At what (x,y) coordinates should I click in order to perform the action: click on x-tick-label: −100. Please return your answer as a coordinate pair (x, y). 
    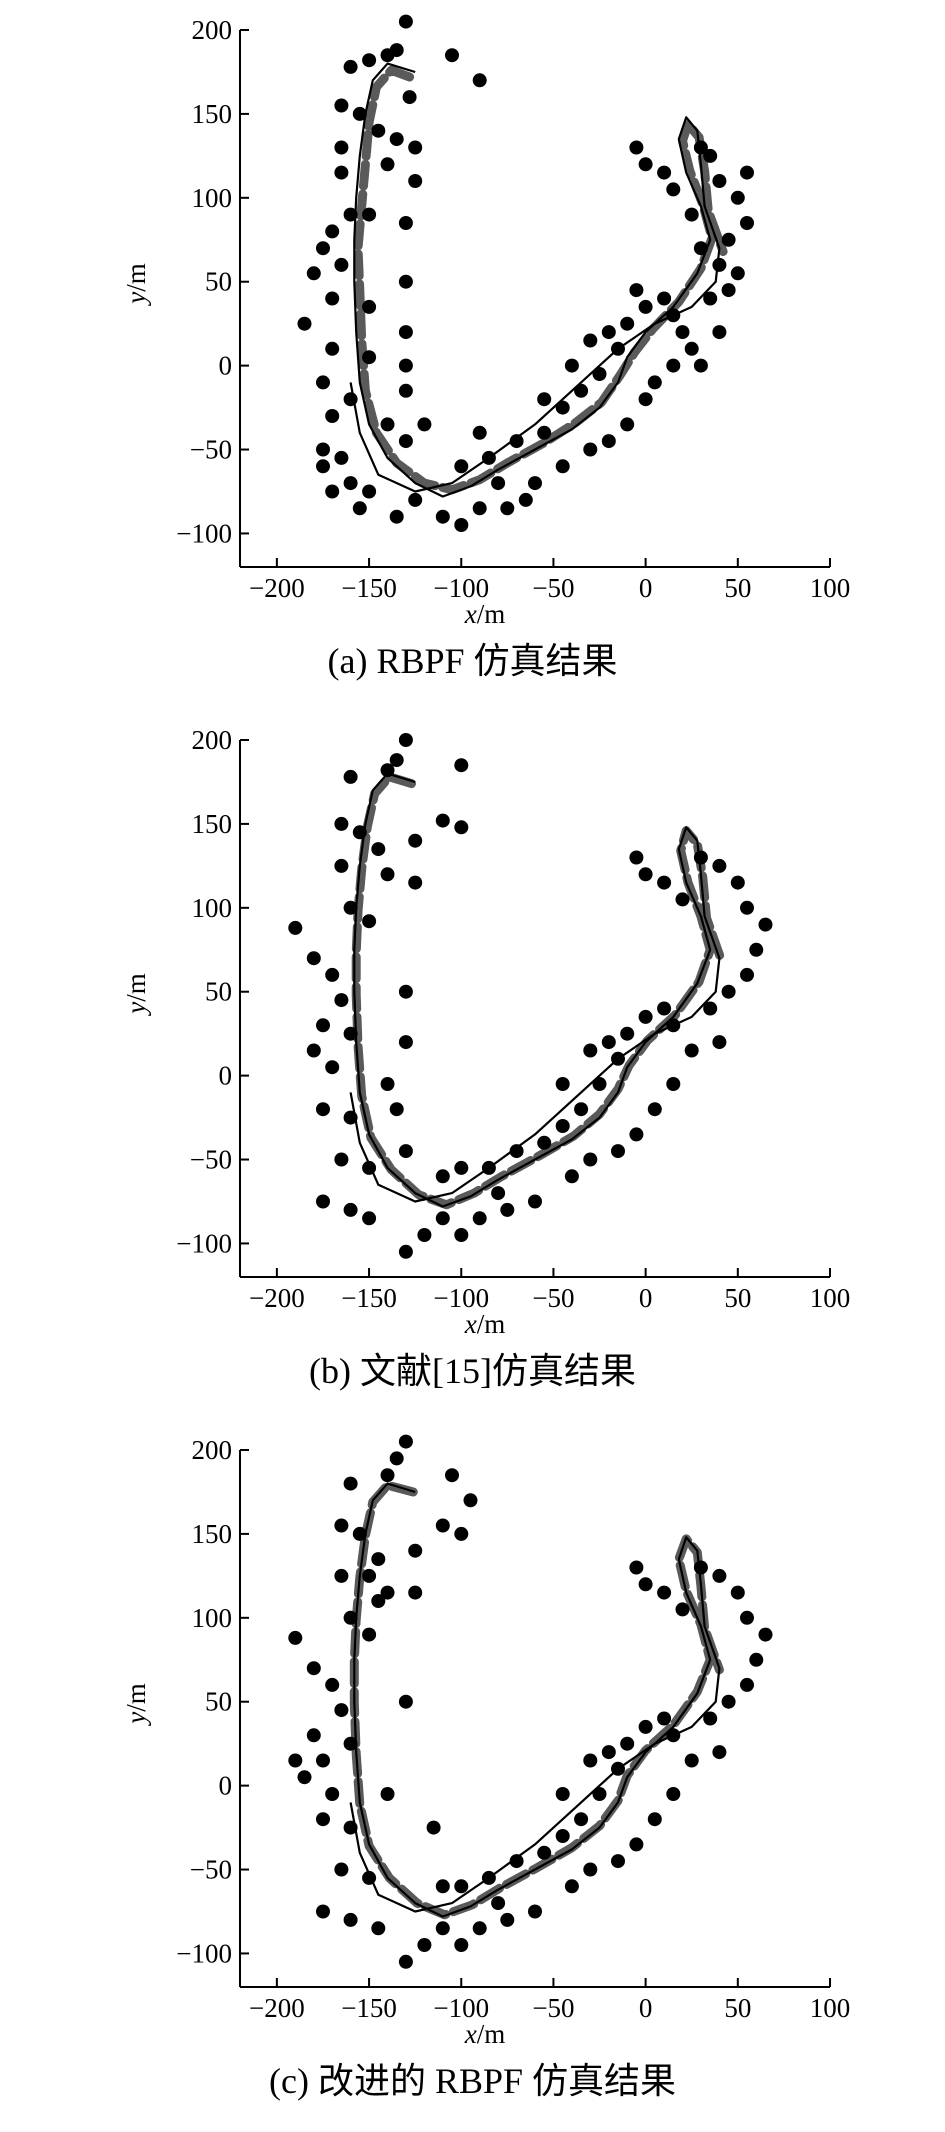
    Looking at the image, I should click on (461, 1298).